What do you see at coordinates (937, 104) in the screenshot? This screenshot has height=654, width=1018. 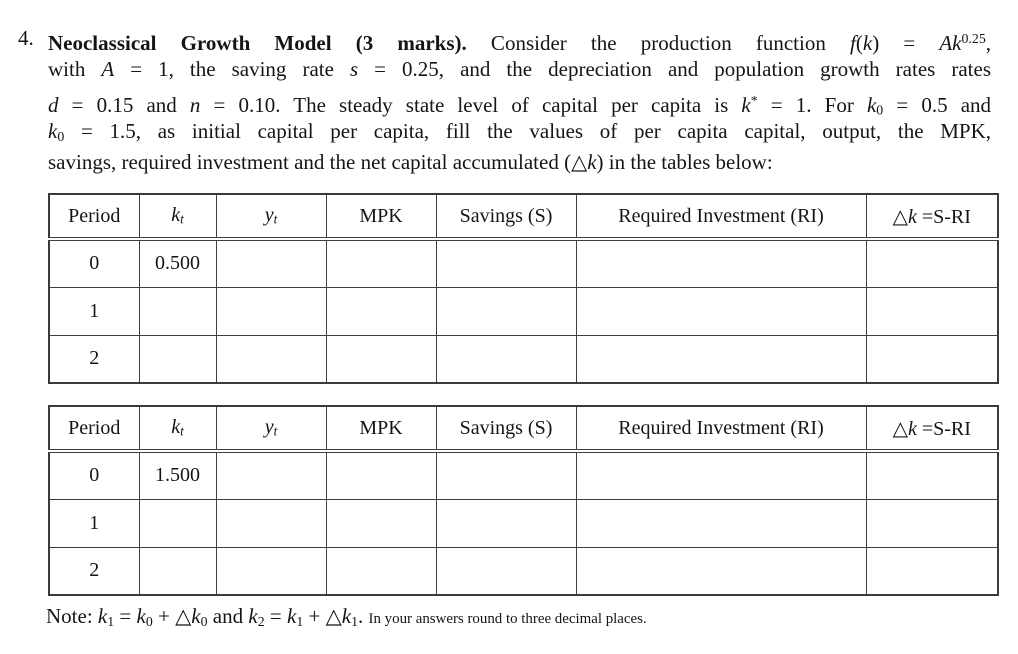 I see `text-segment: = 0.5 and` at bounding box center [937, 104].